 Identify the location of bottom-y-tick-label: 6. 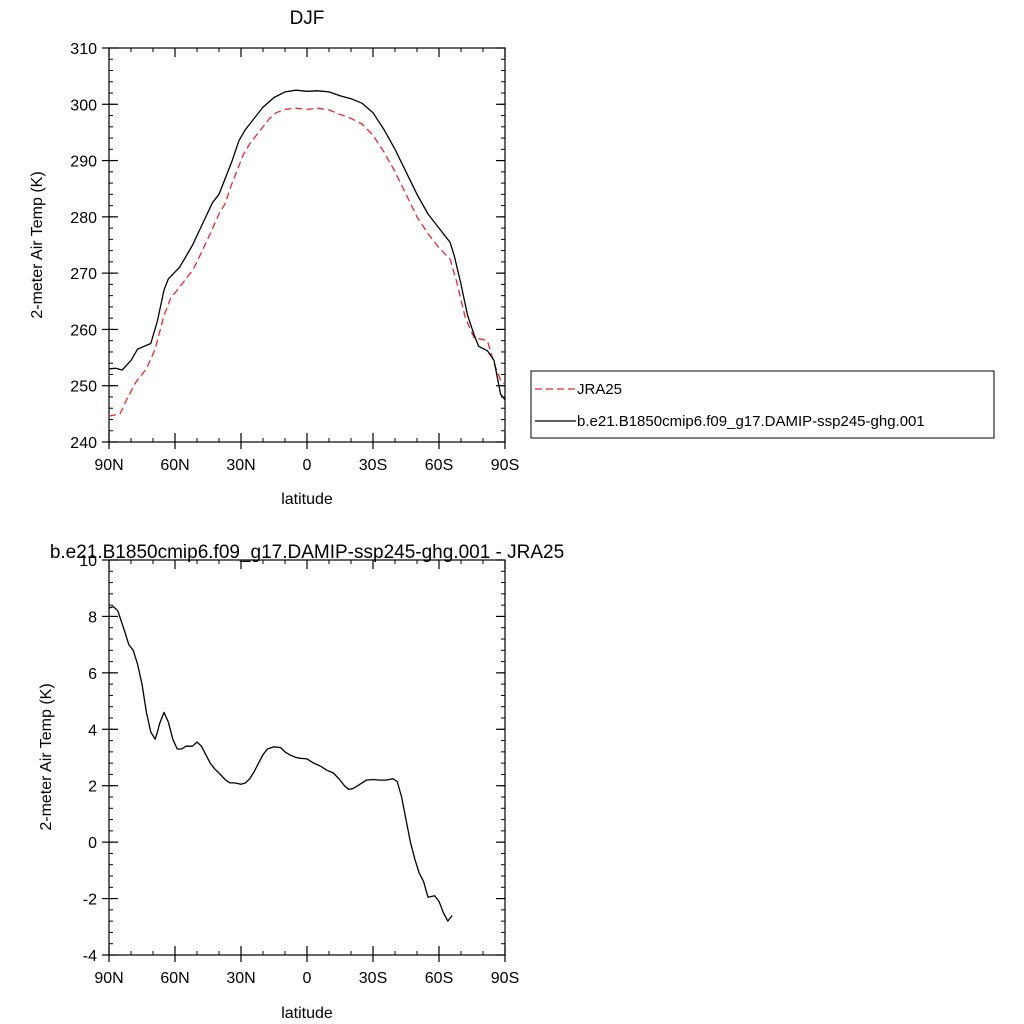
(92, 674).